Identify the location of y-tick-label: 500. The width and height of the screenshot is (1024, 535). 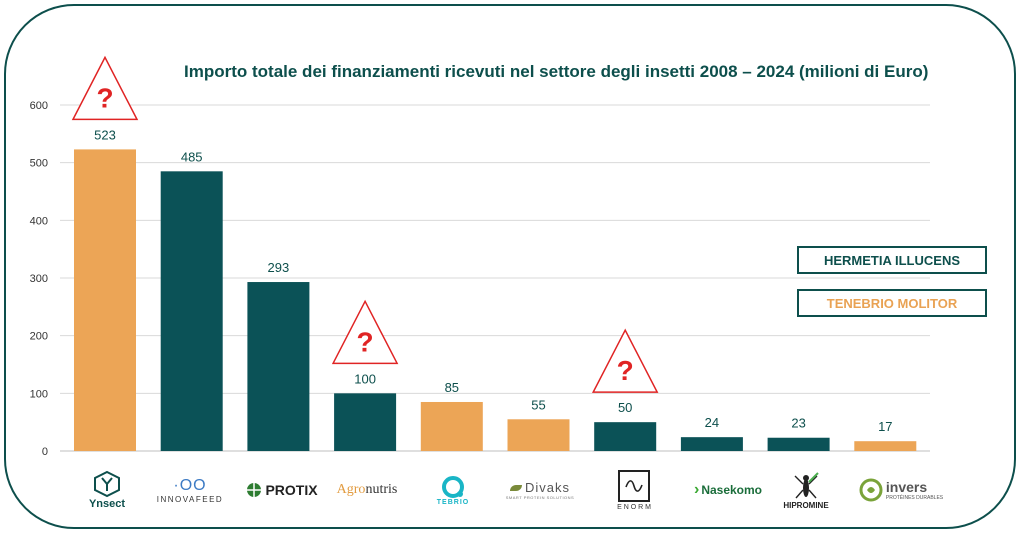
(39, 164).